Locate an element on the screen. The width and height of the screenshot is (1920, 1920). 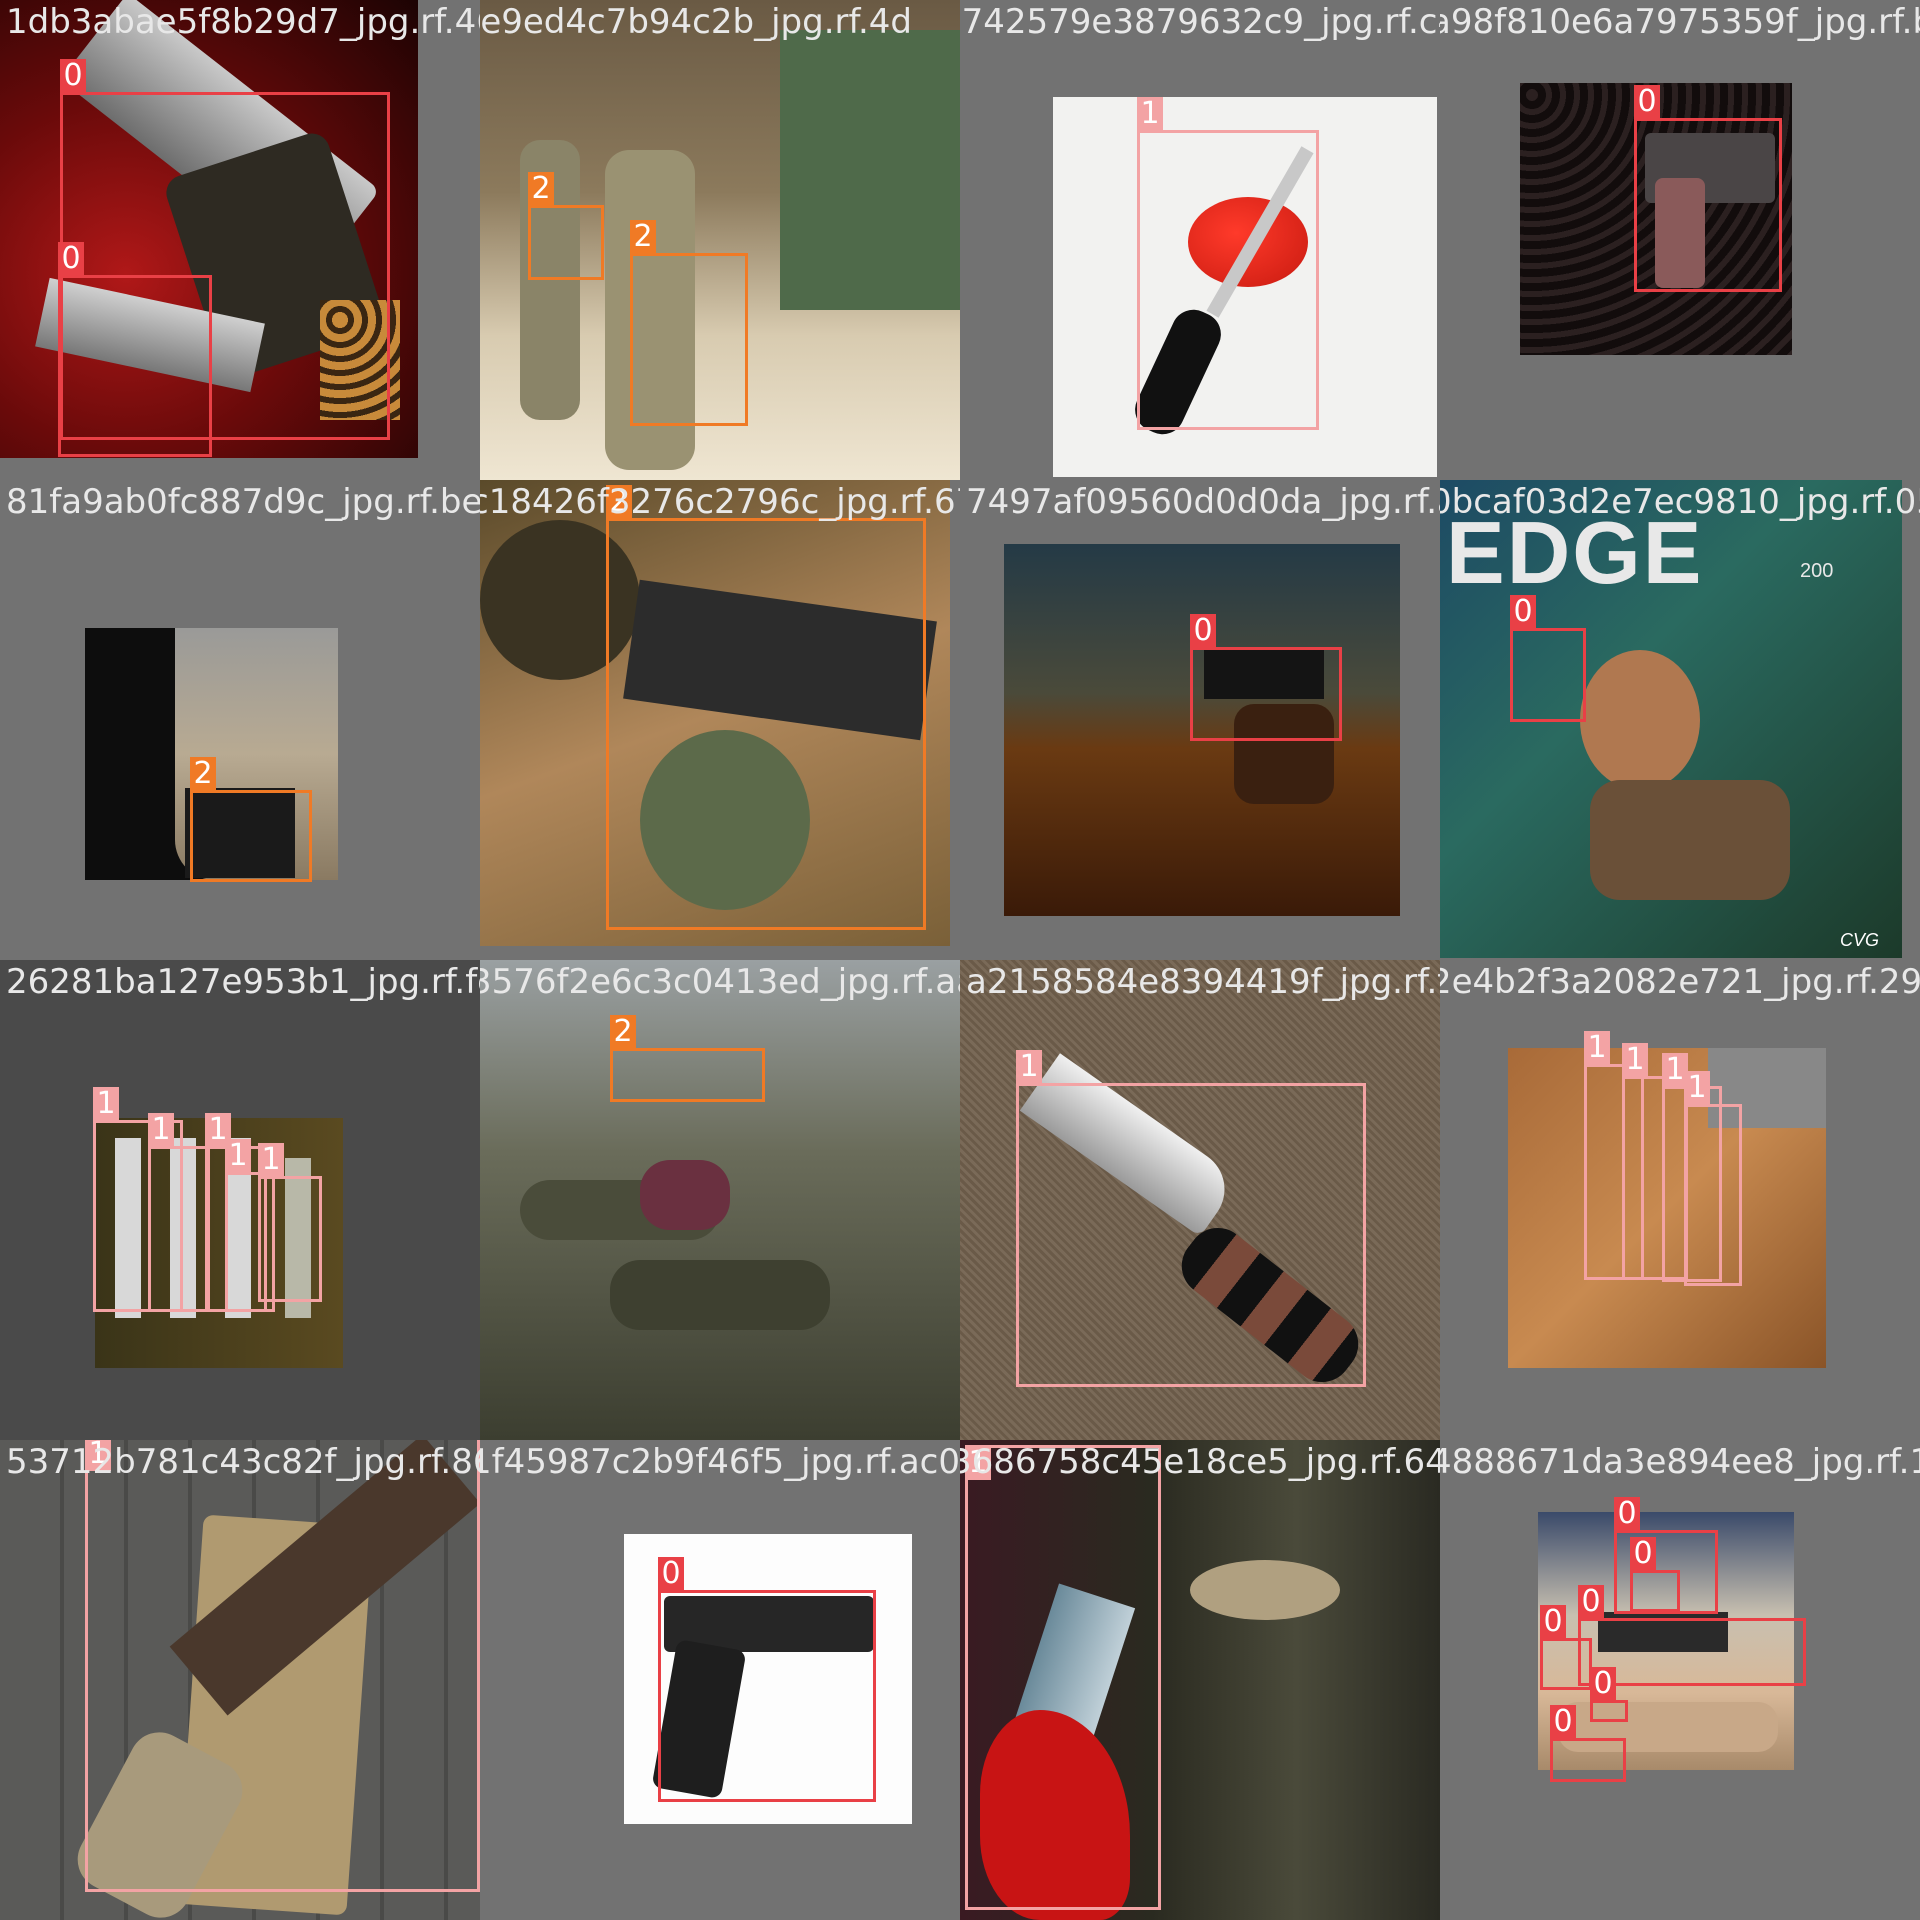
mosaic-tile: 1 1 1 1 1 26281ba127e953b1_jpg.rf.fc is located at coordinates (240, 1200).